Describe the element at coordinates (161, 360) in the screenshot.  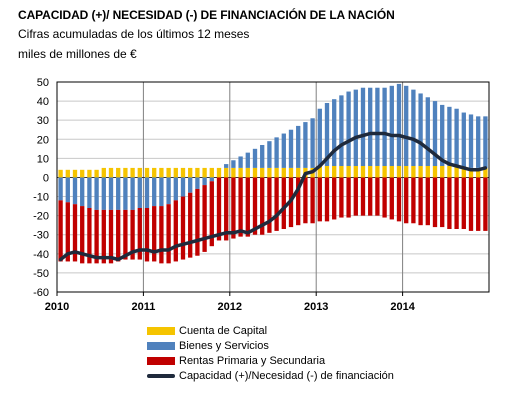
I see `legend-swatch-rentas` at that location.